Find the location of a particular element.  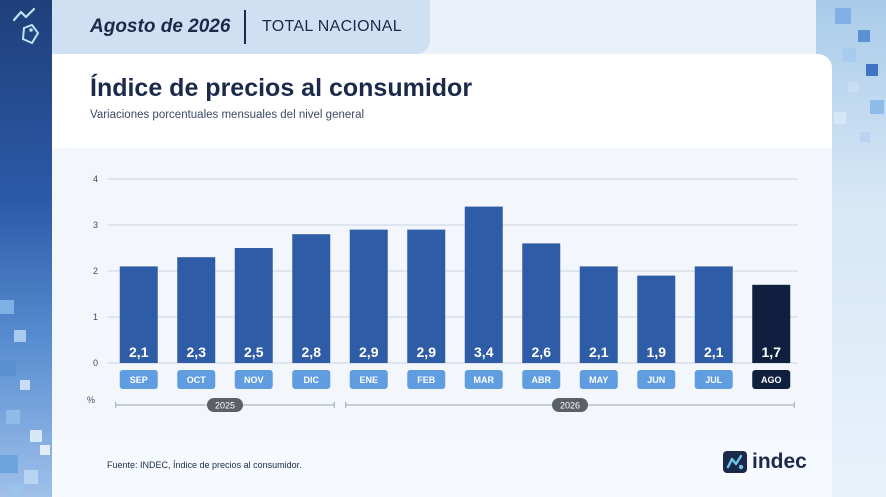

x-tick-label: AGO is located at coordinates (771, 380).